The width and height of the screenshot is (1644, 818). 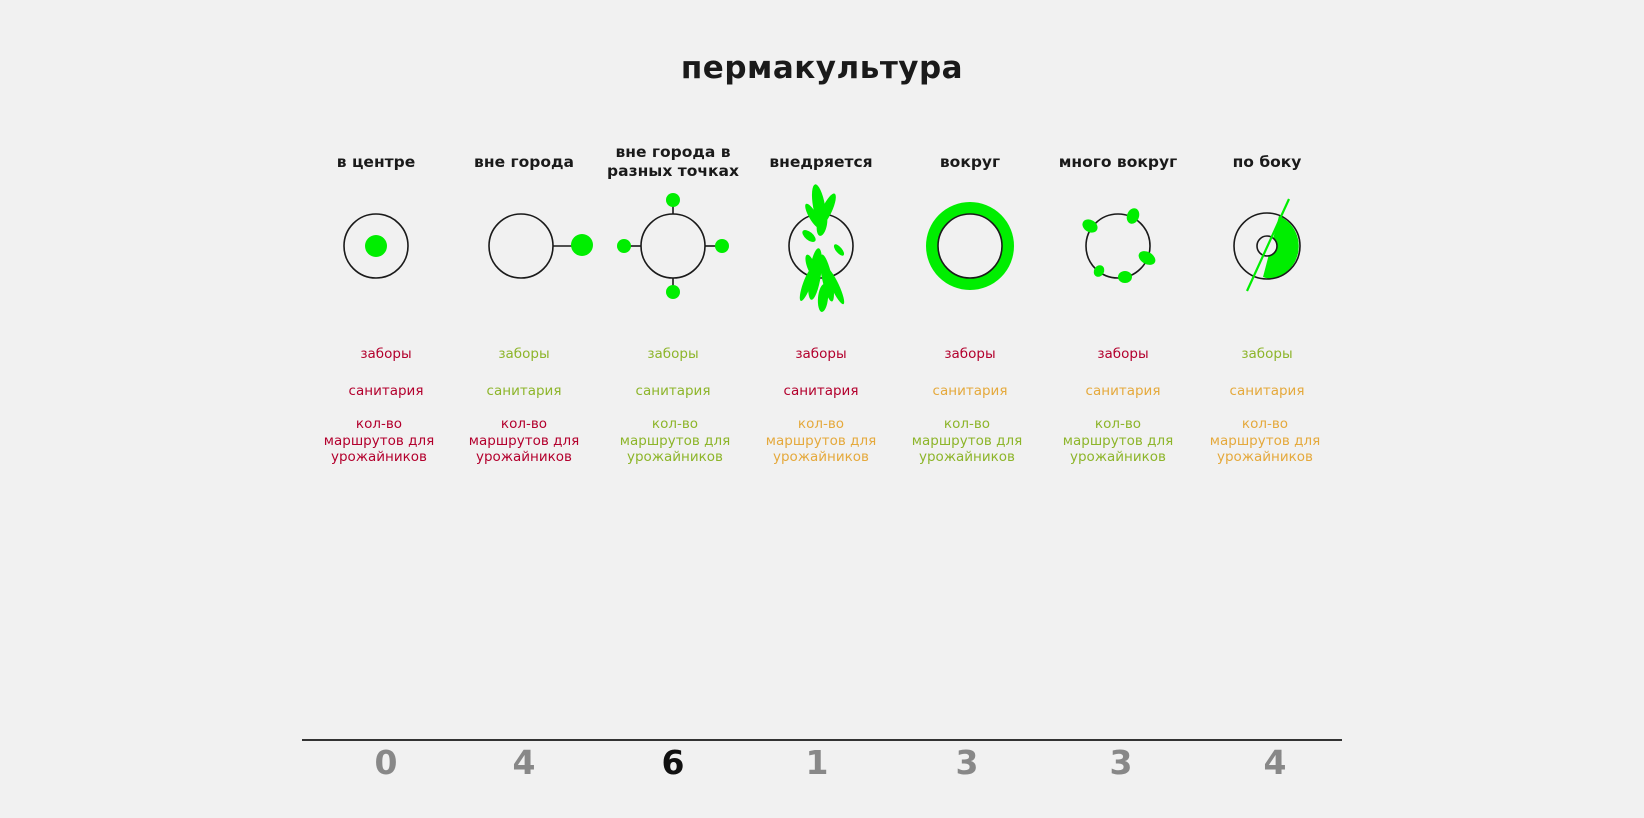 What do you see at coordinates (673, 762) in the screenshot?
I see `score-value: 6` at bounding box center [673, 762].